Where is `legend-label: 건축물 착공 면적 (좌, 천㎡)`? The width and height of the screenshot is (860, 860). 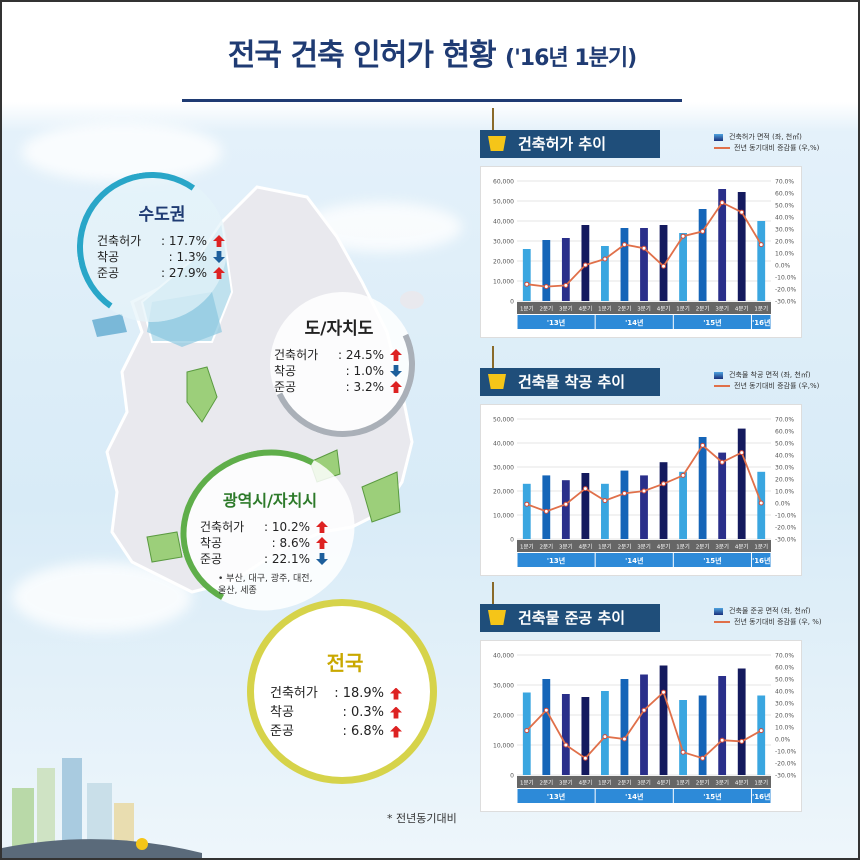 legend-label: 건축물 착공 면적 (좌, 천㎡) is located at coordinates (770, 375).